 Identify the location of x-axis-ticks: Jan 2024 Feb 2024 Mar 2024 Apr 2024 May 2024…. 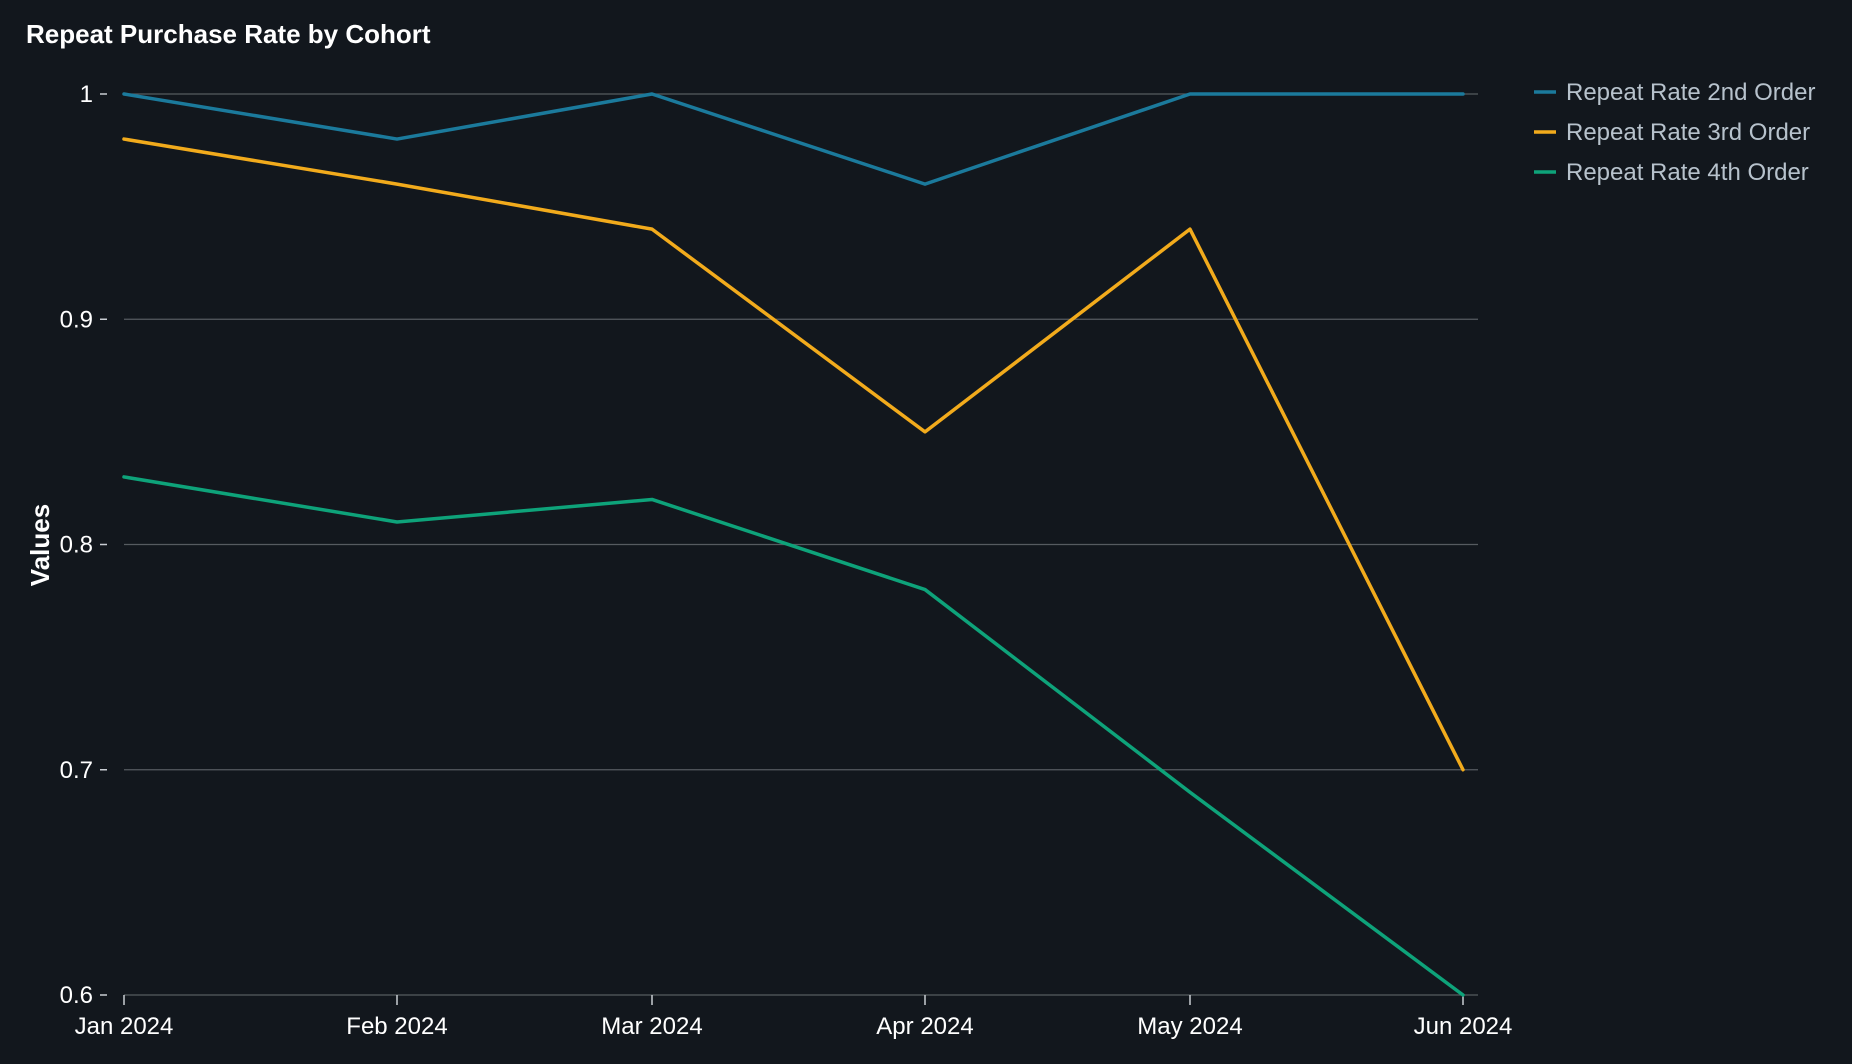
(794, 1017).